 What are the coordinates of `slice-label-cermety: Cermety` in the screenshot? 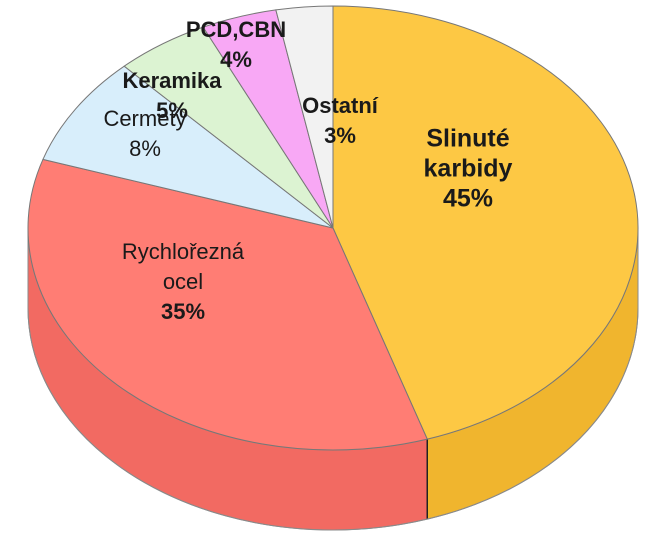 It's located at (144, 118).